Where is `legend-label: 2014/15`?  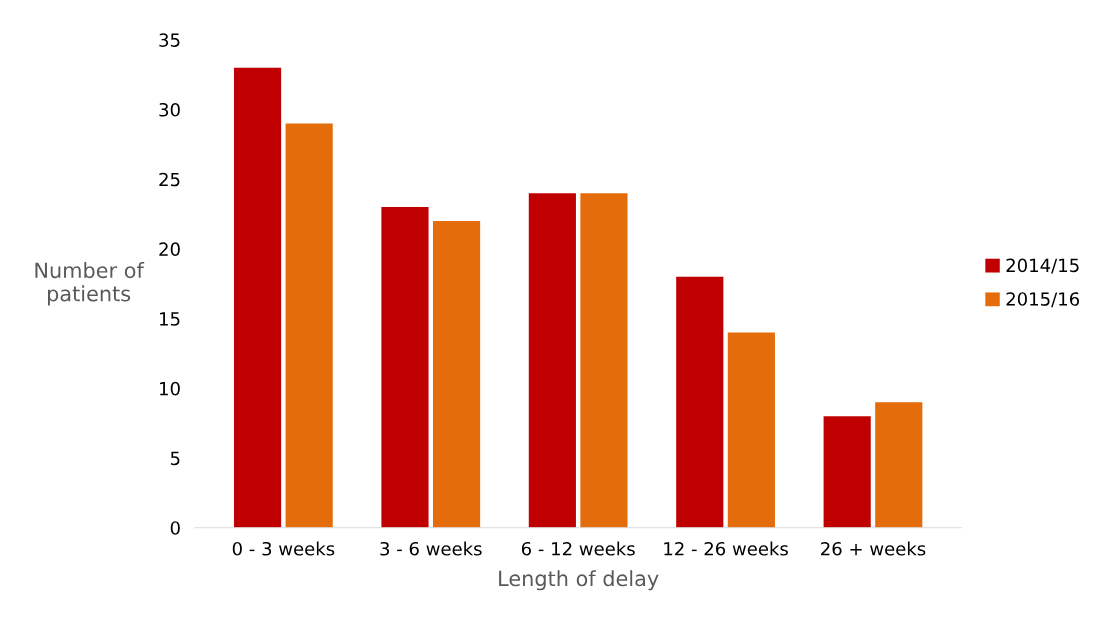 legend-label: 2014/15 is located at coordinates (1042, 266).